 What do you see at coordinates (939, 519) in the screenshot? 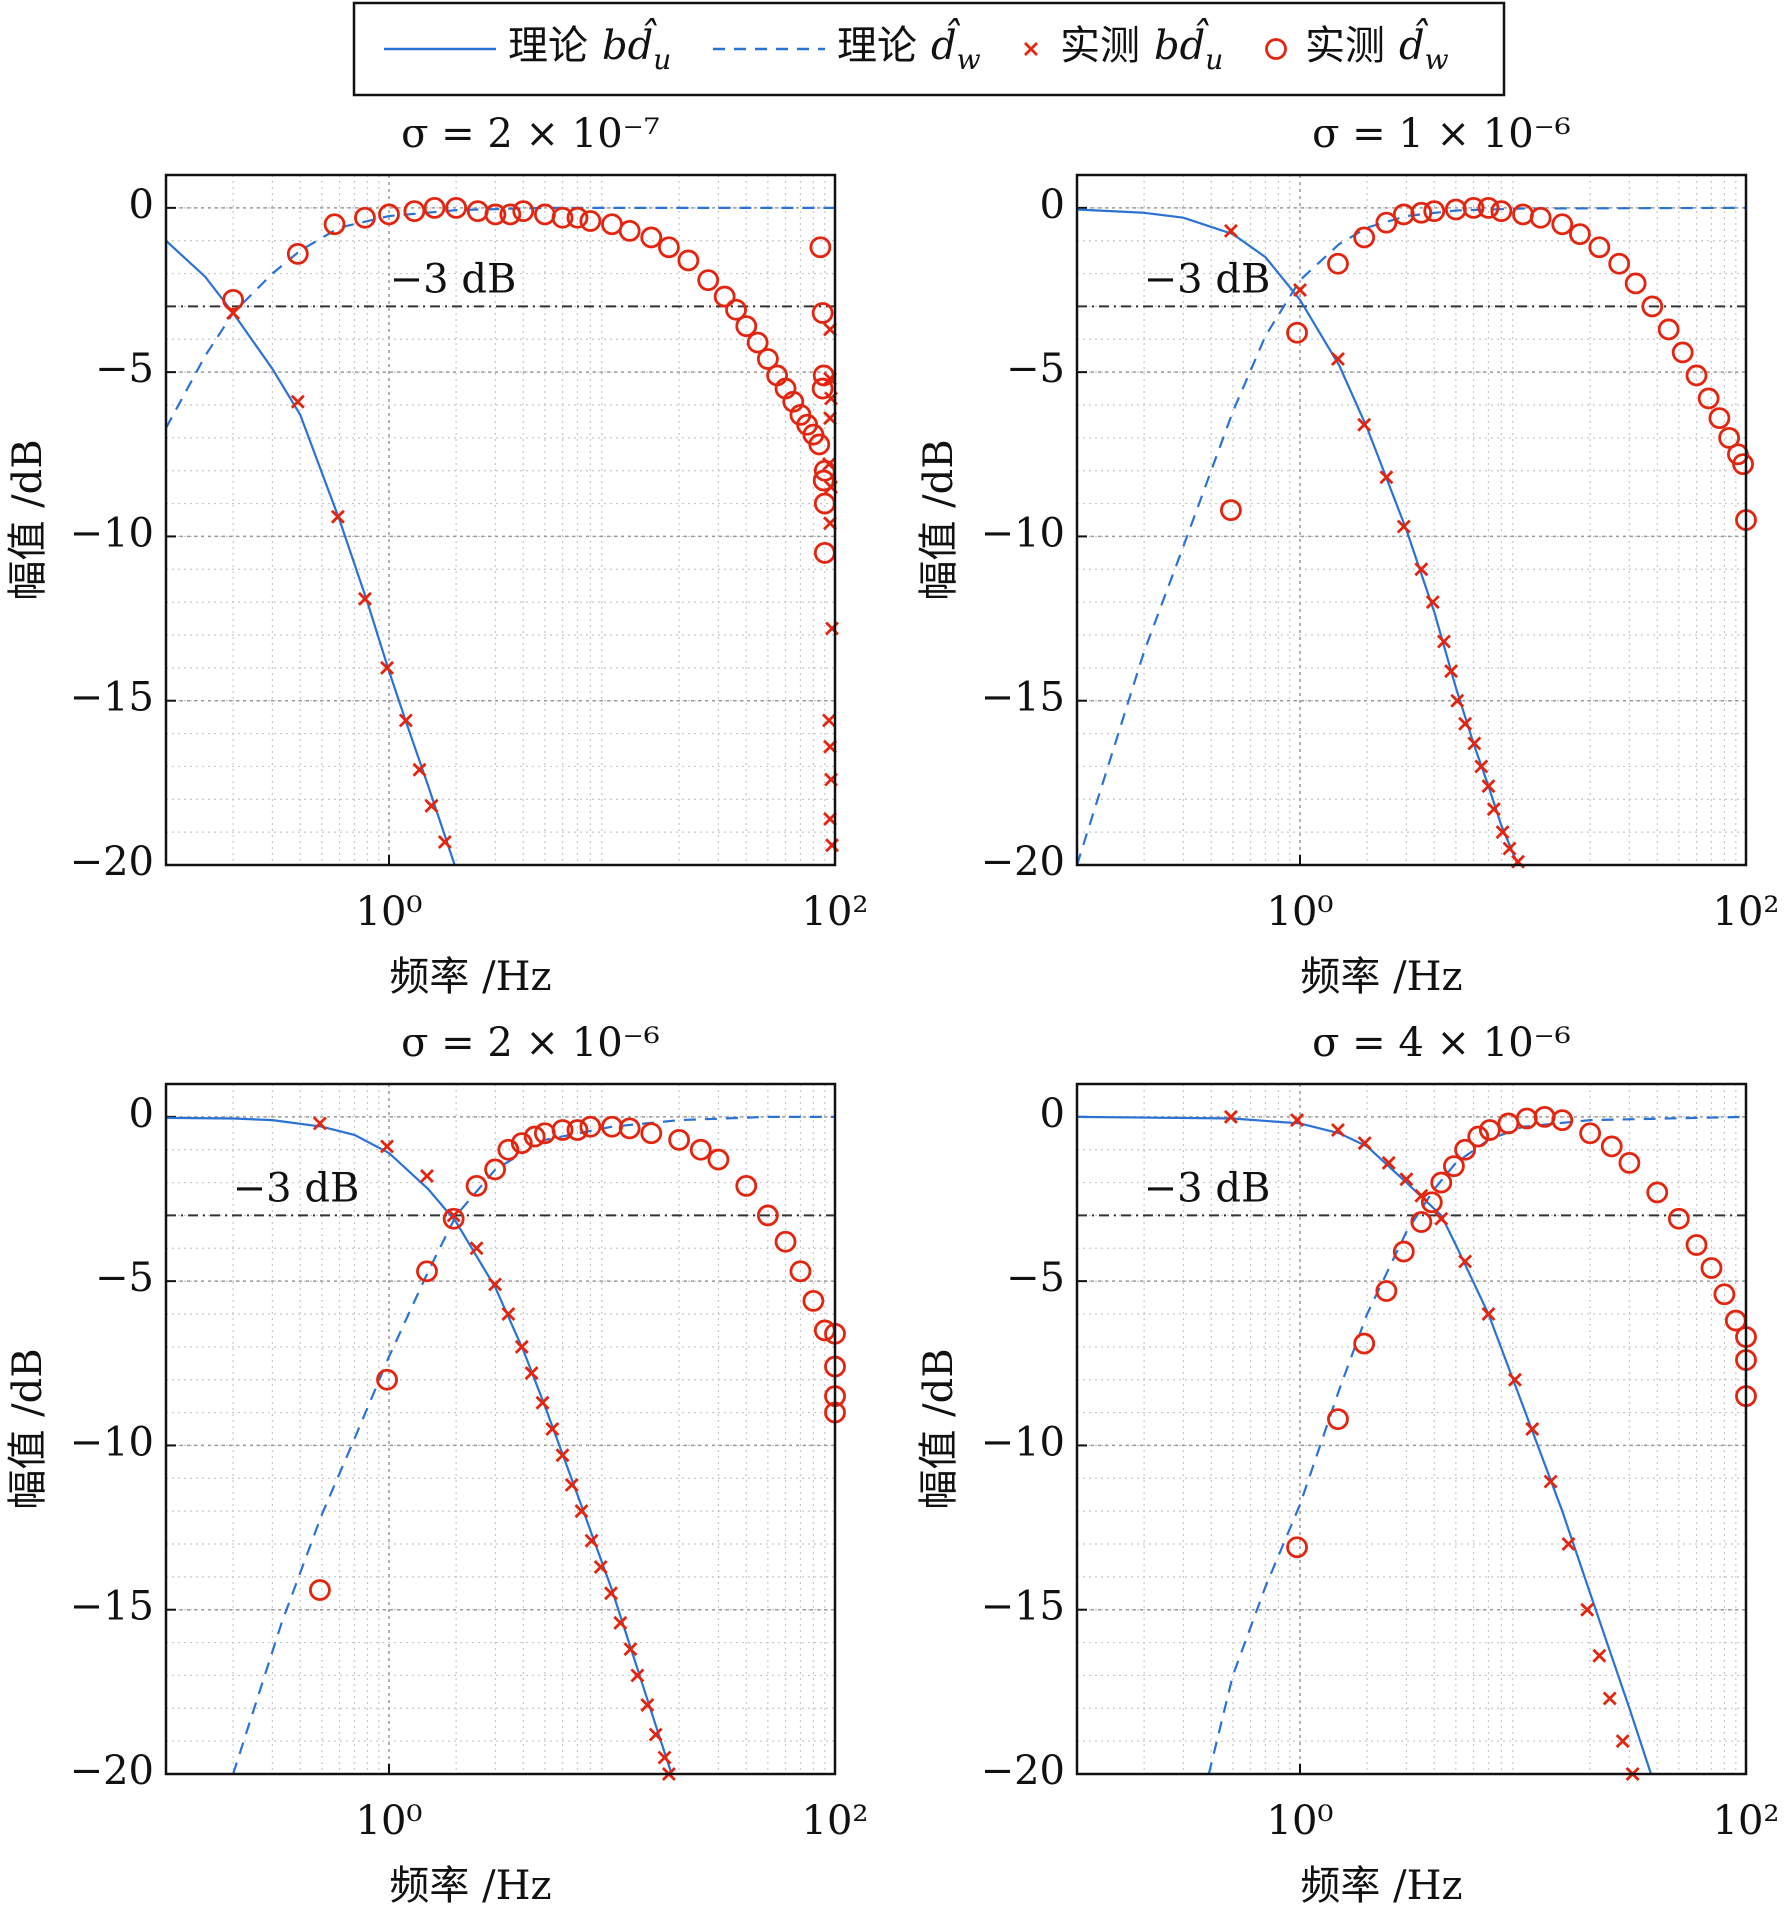
I see `y-axis-label: 幅值 /dB` at bounding box center [939, 519].